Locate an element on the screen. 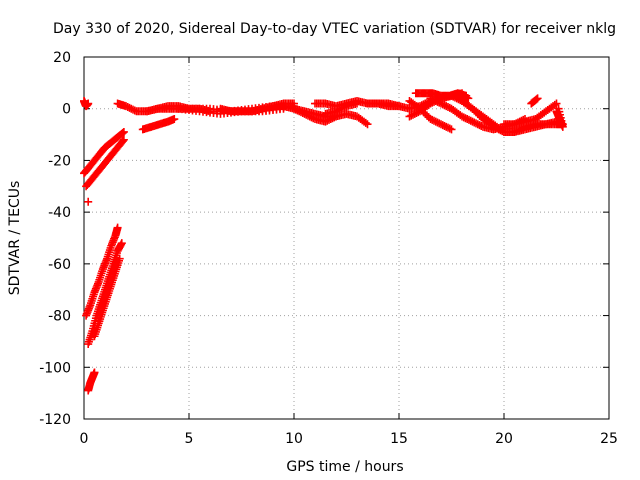 This screenshot has height=480, width=640. y-tick-label: -20 is located at coordinates (59, 161).